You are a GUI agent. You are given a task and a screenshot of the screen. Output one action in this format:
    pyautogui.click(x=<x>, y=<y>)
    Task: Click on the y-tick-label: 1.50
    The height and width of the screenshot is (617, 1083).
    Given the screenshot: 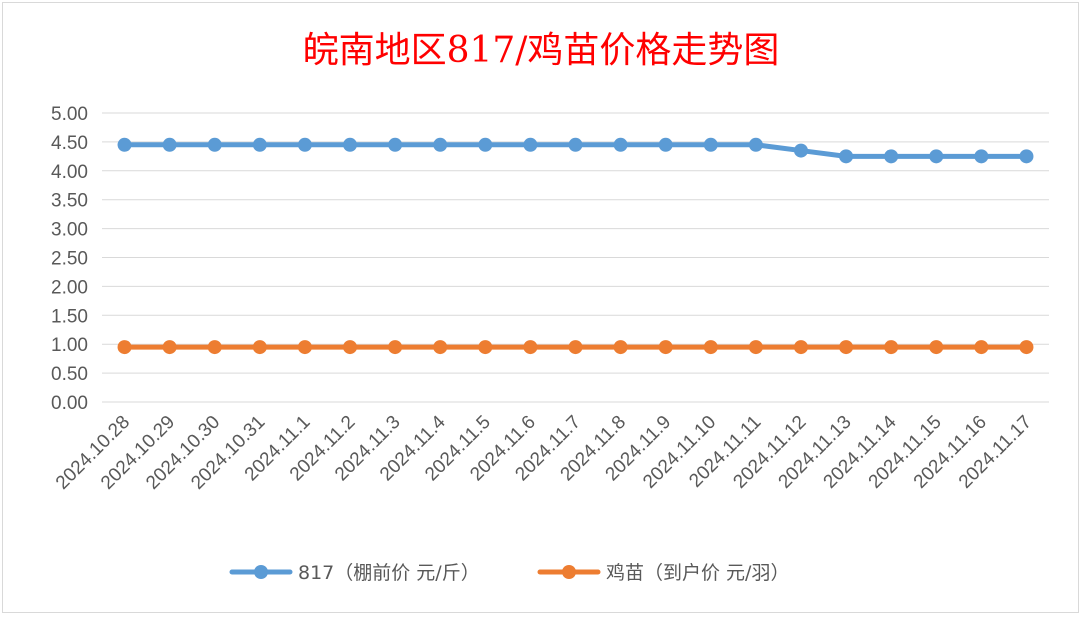 What is the action you would take?
    pyautogui.click(x=69, y=316)
    